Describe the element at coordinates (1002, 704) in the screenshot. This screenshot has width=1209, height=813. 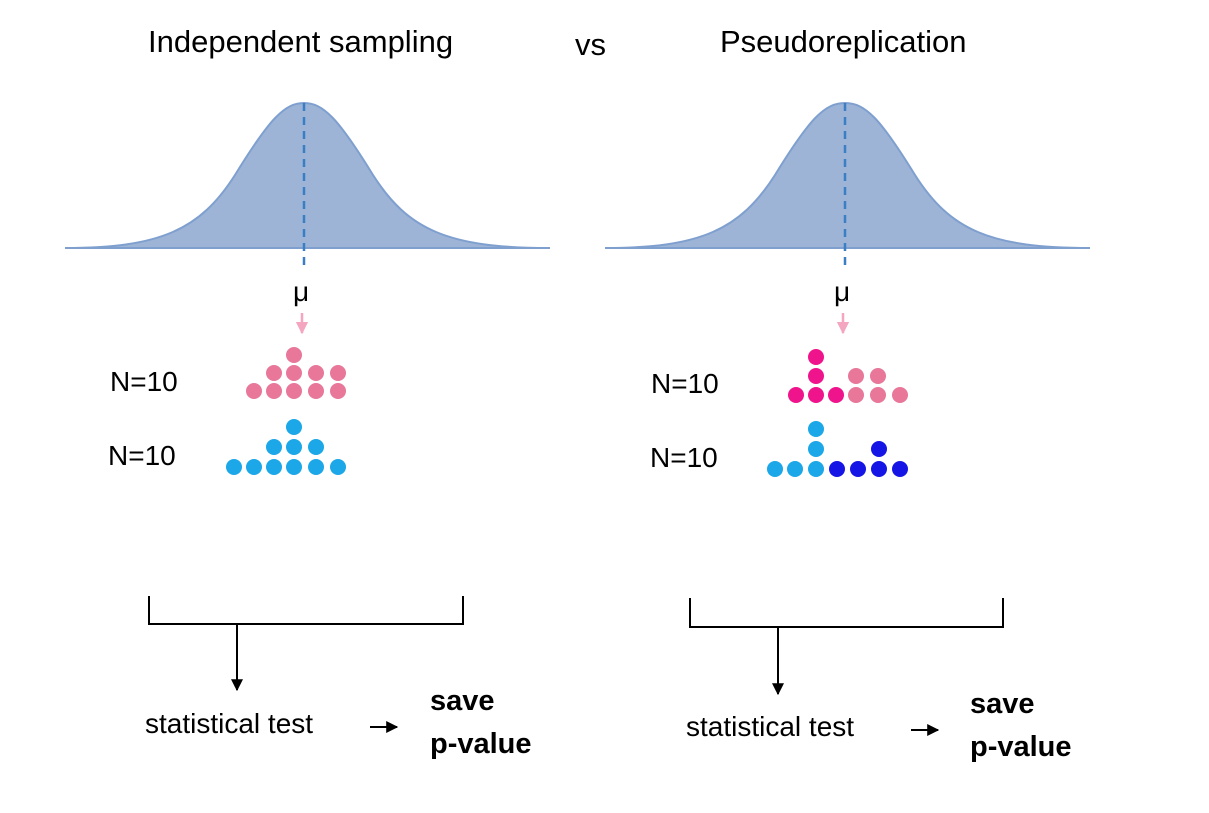
I see `right-save-label: save` at that location.